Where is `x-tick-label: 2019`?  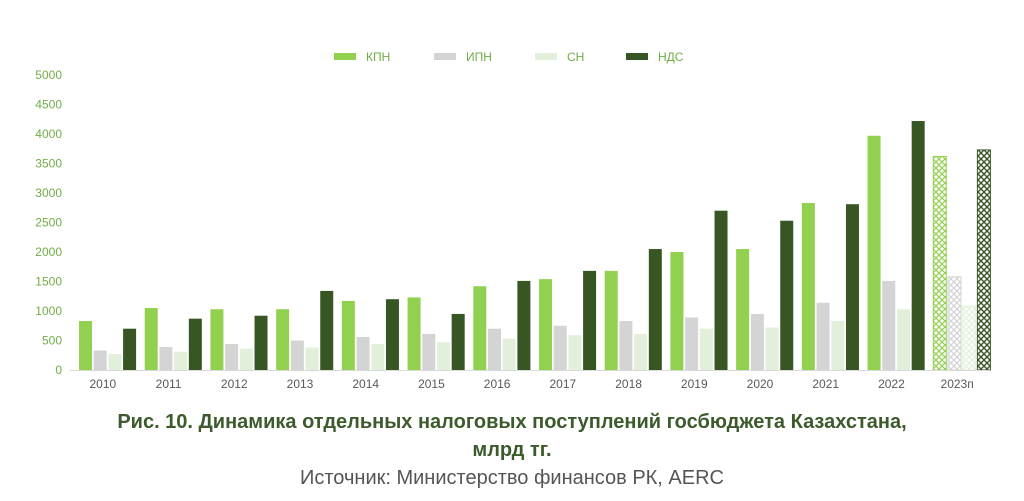 x-tick-label: 2019 is located at coordinates (694, 384).